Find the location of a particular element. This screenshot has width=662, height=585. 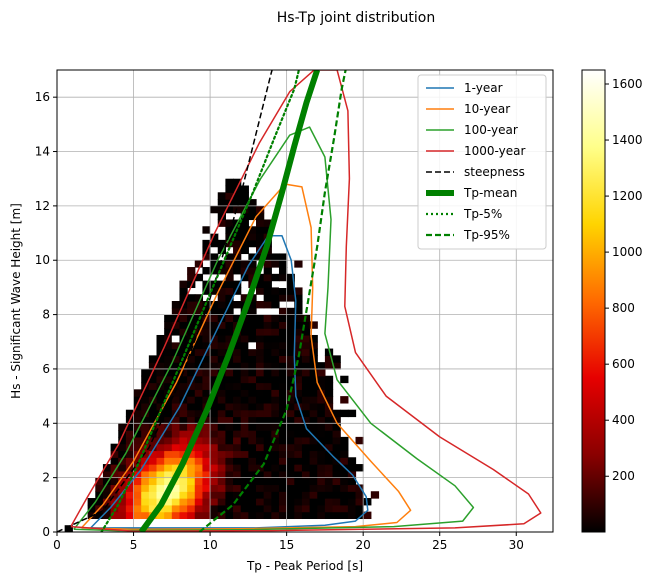

colorbar is located at coordinates (593, 301).